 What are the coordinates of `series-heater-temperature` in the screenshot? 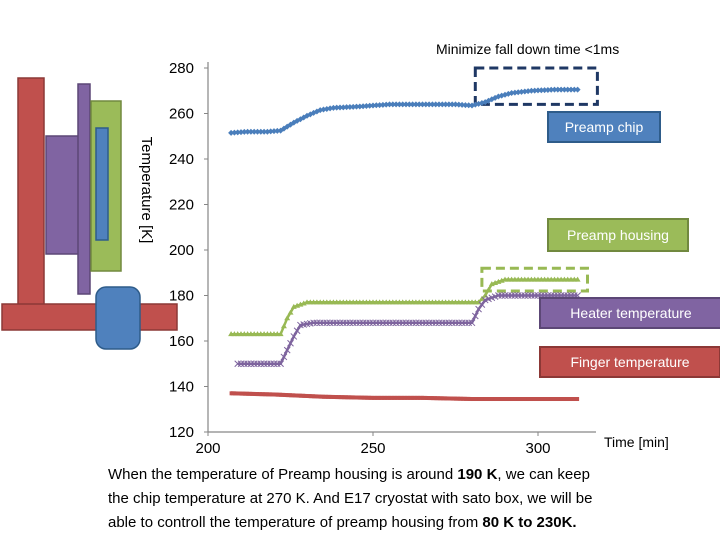 It's located at (407, 330).